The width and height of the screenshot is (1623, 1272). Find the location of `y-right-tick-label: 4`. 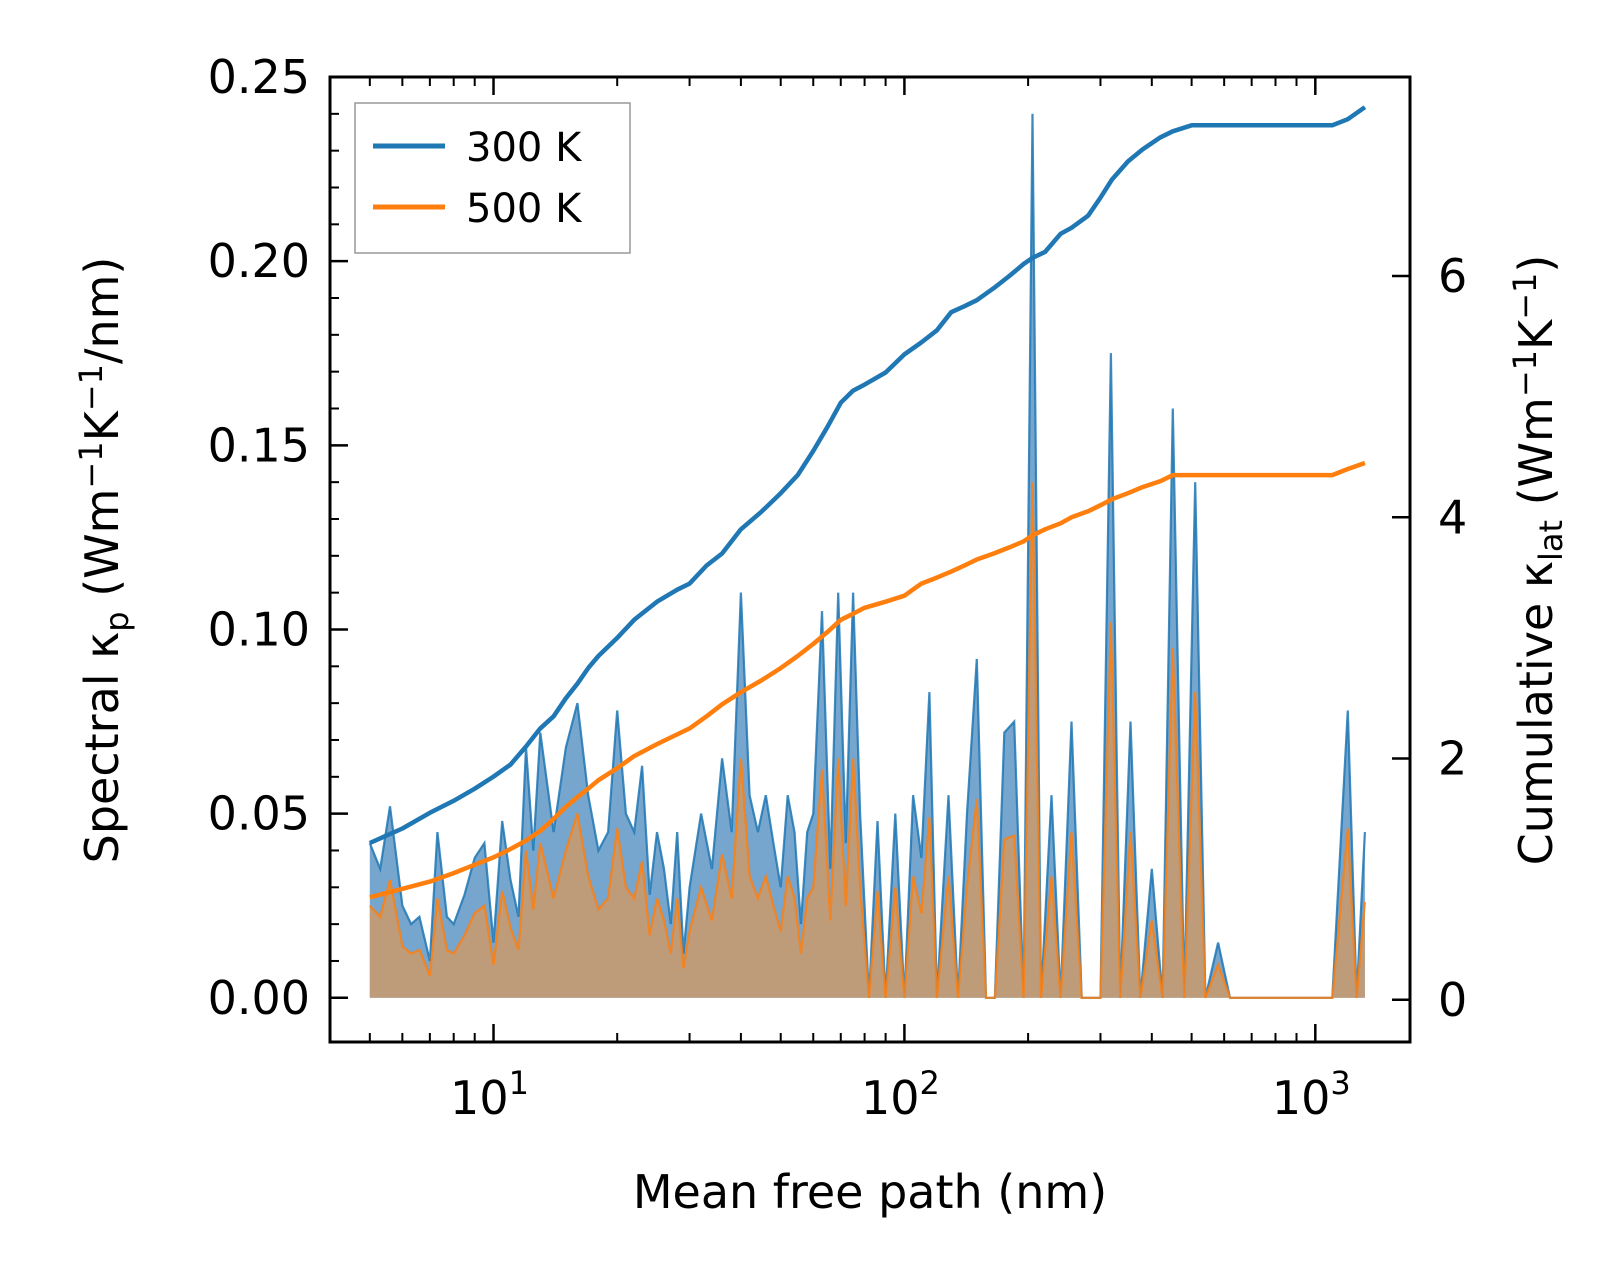

y-right-tick-label: 4 is located at coordinates (1452, 517).